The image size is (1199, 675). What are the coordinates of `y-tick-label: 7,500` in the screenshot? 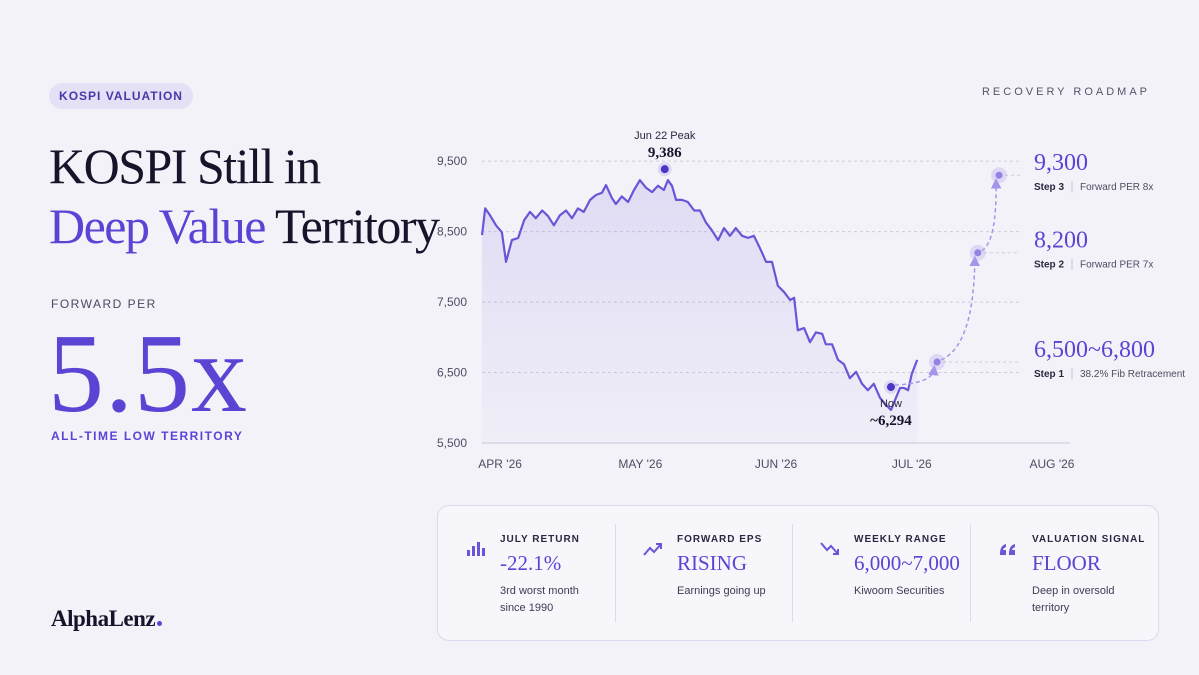 It's located at (452, 302).